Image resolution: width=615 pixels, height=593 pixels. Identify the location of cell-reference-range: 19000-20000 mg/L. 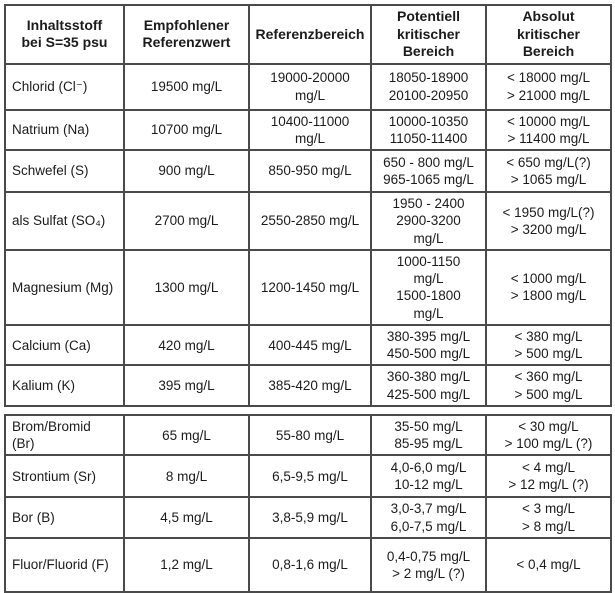
(310, 86).